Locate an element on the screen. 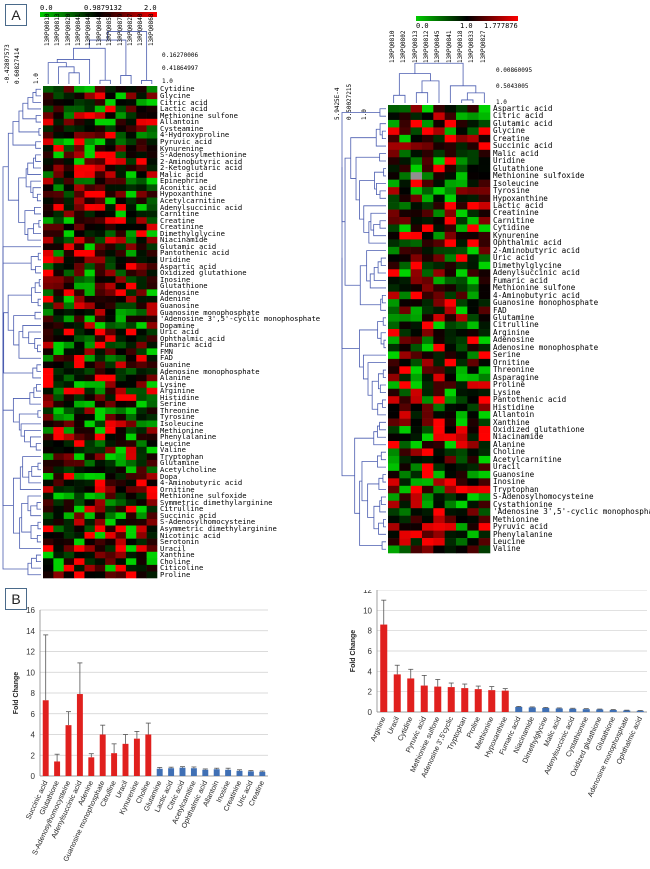 The width and height of the screenshot is (650, 869). heatmap-row-label: Isoleucine is located at coordinates (516, 183).